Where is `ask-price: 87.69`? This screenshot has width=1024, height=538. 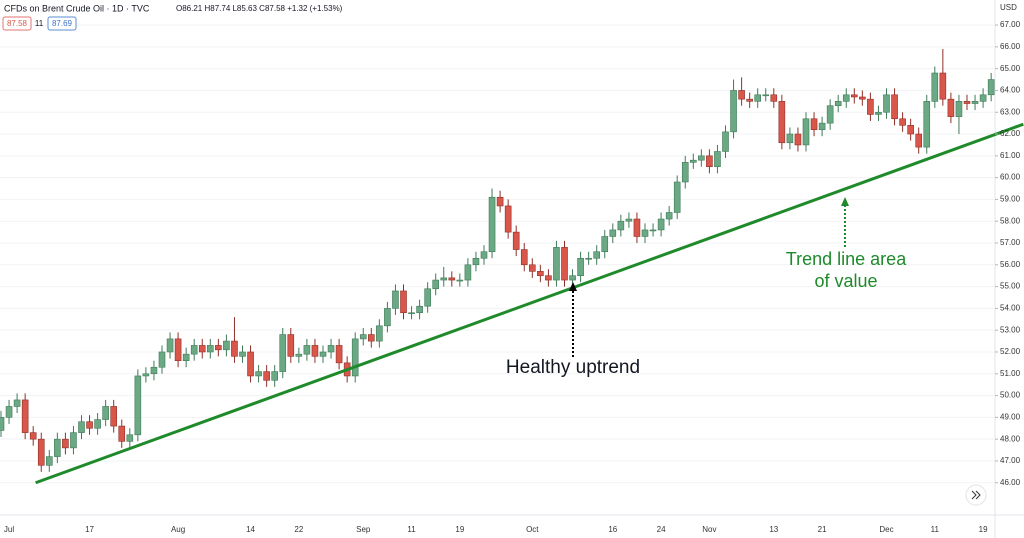
ask-price: 87.69 is located at coordinates (62, 23).